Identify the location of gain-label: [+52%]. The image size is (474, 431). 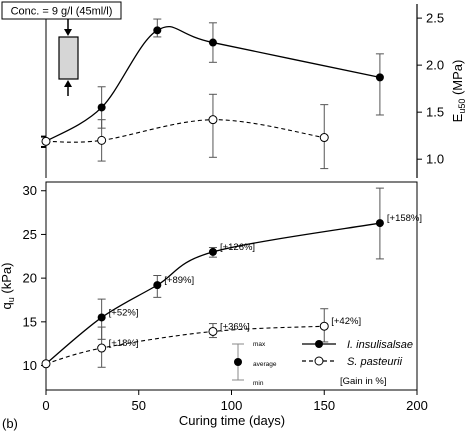
(124, 312).